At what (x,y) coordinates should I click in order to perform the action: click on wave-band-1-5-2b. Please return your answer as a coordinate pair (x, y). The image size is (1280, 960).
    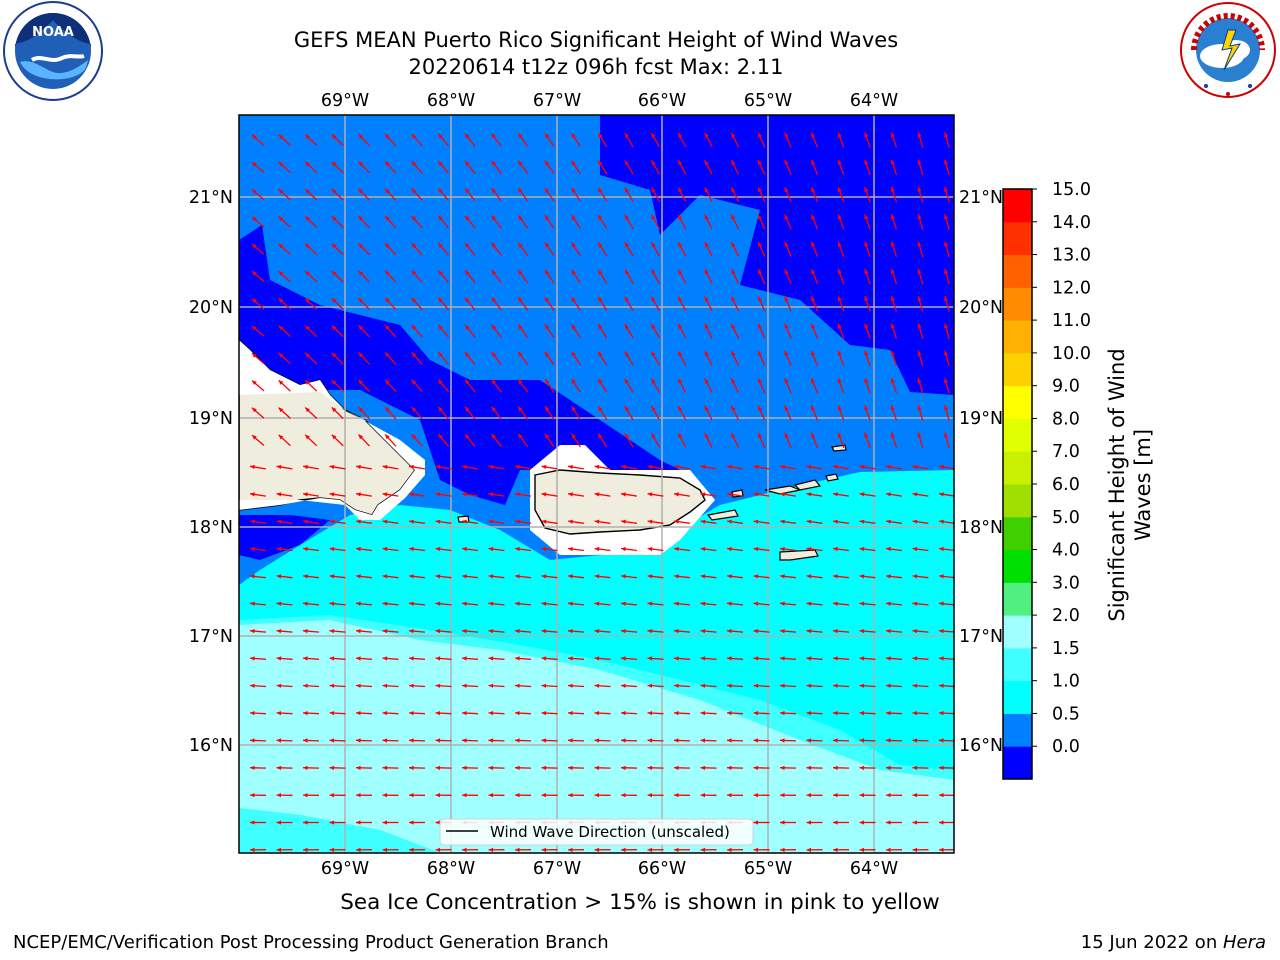
    Looking at the image, I should click on (339, 830).